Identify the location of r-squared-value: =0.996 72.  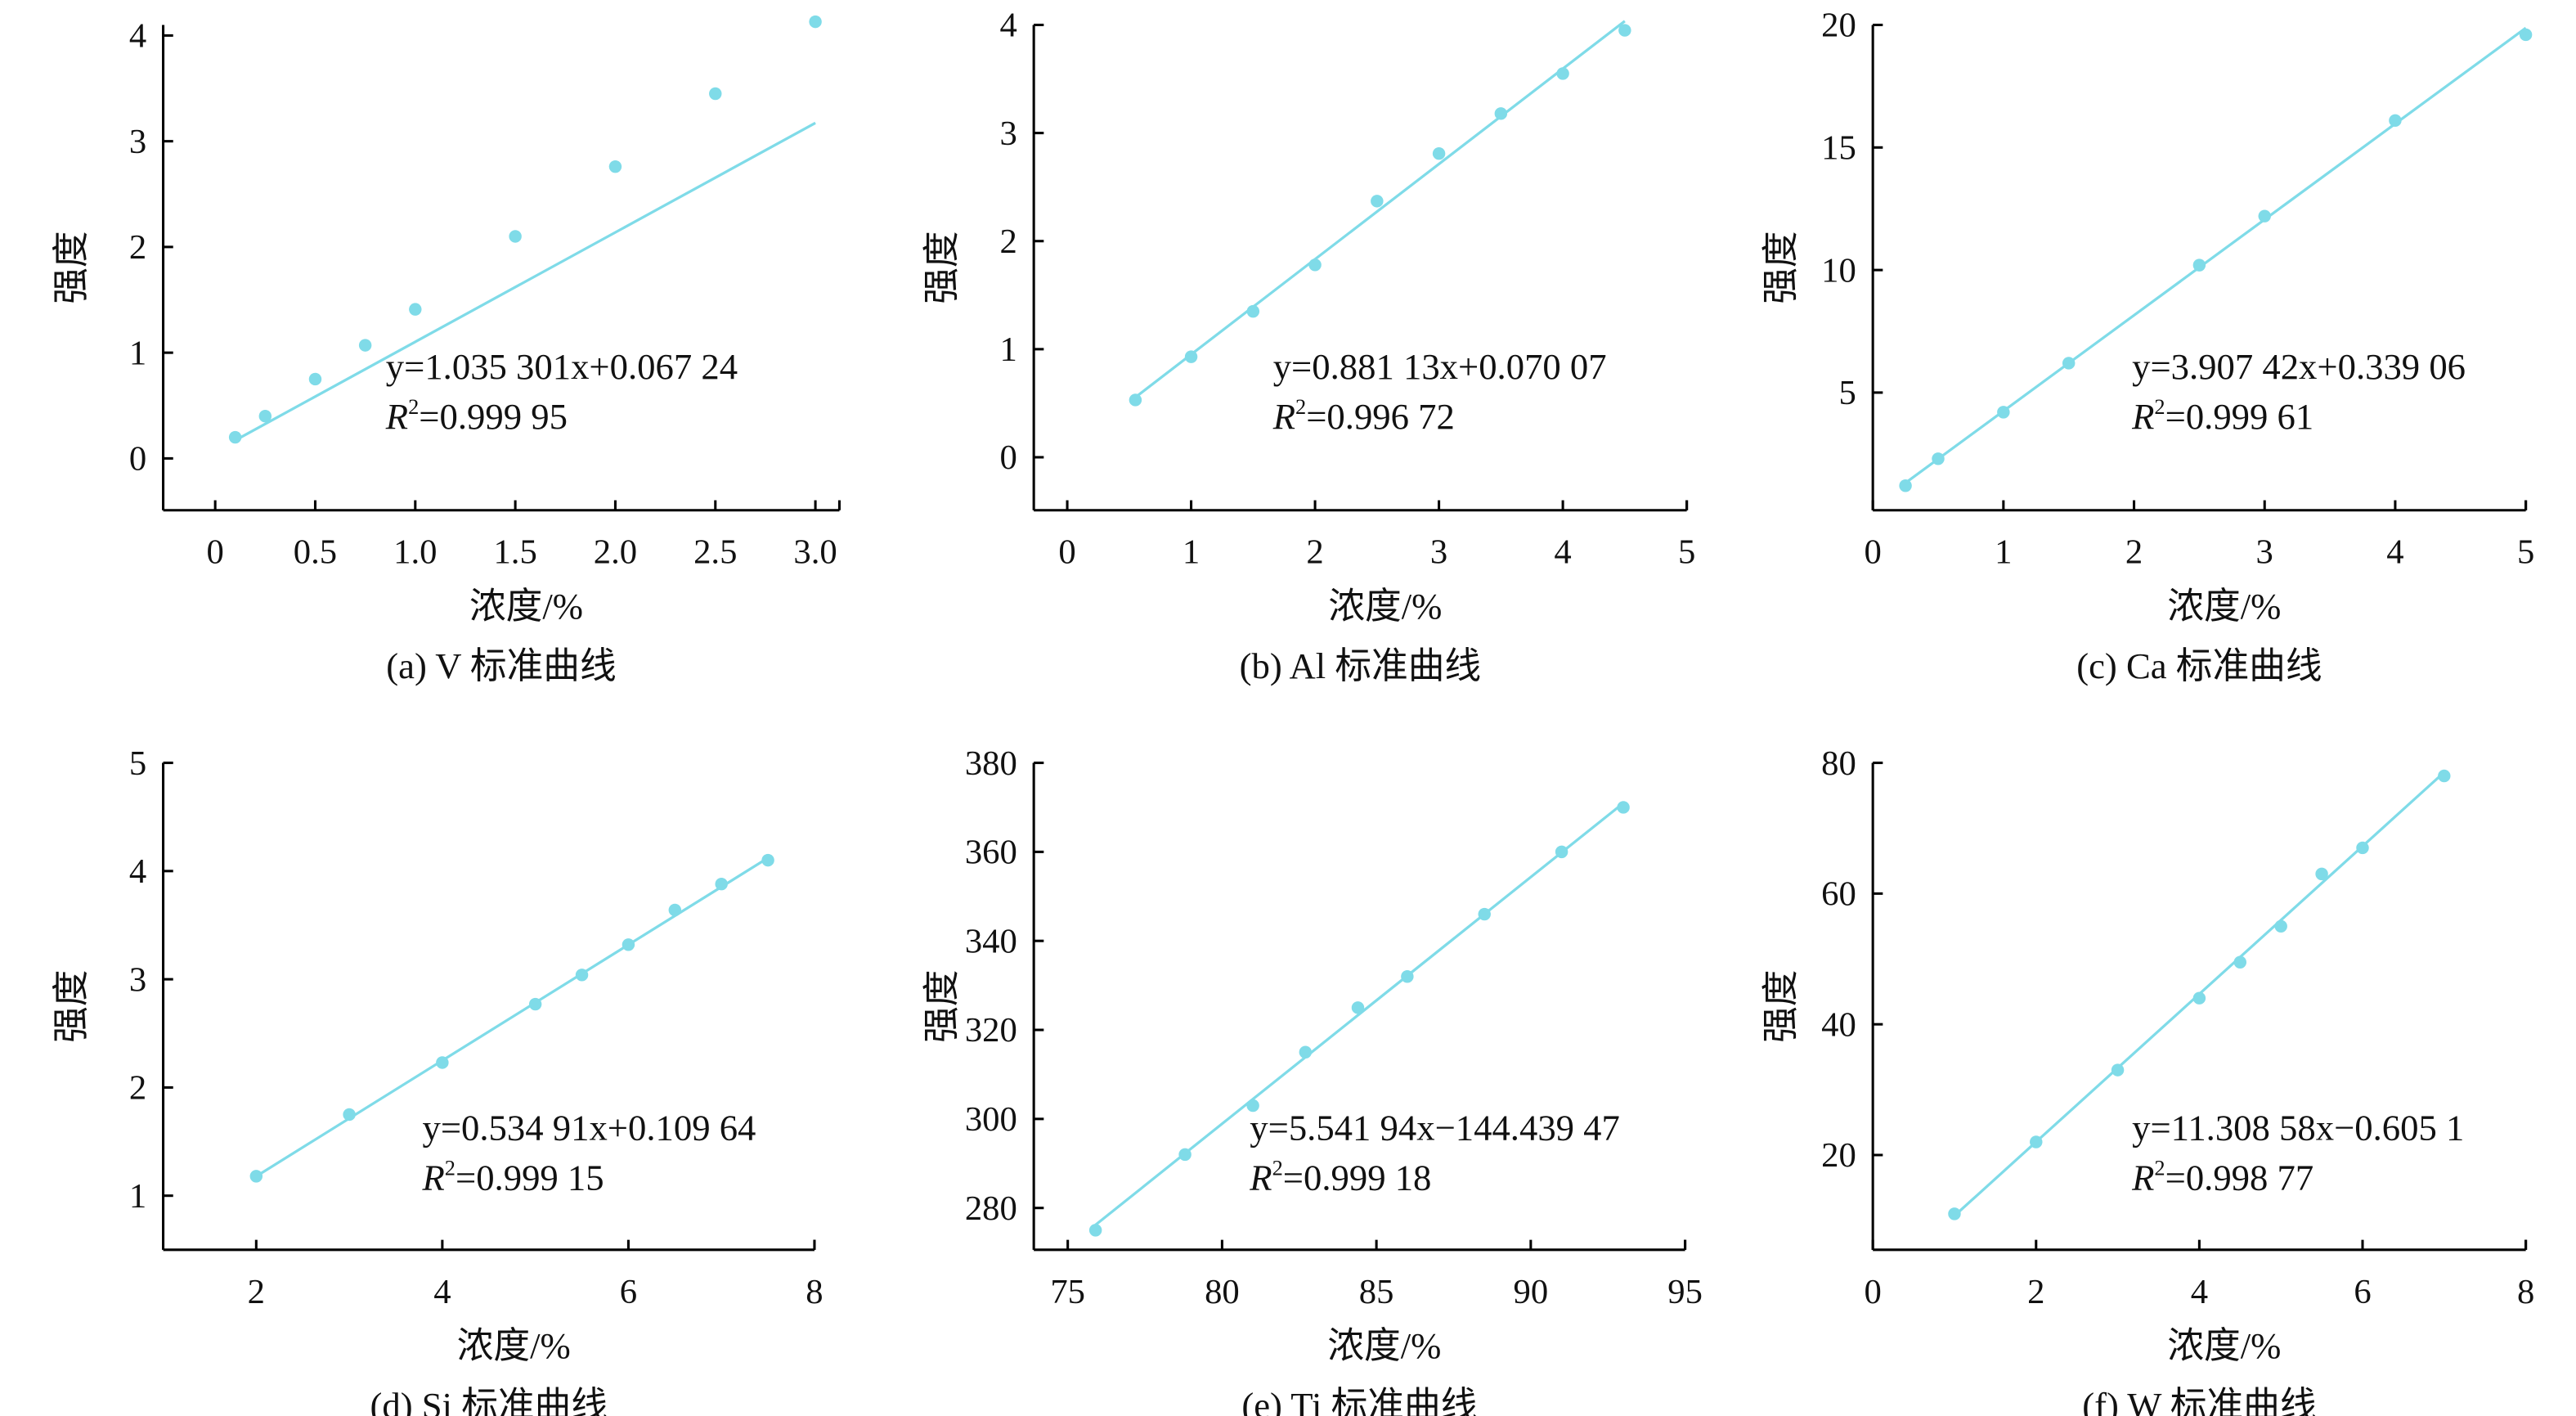
(1380, 416).